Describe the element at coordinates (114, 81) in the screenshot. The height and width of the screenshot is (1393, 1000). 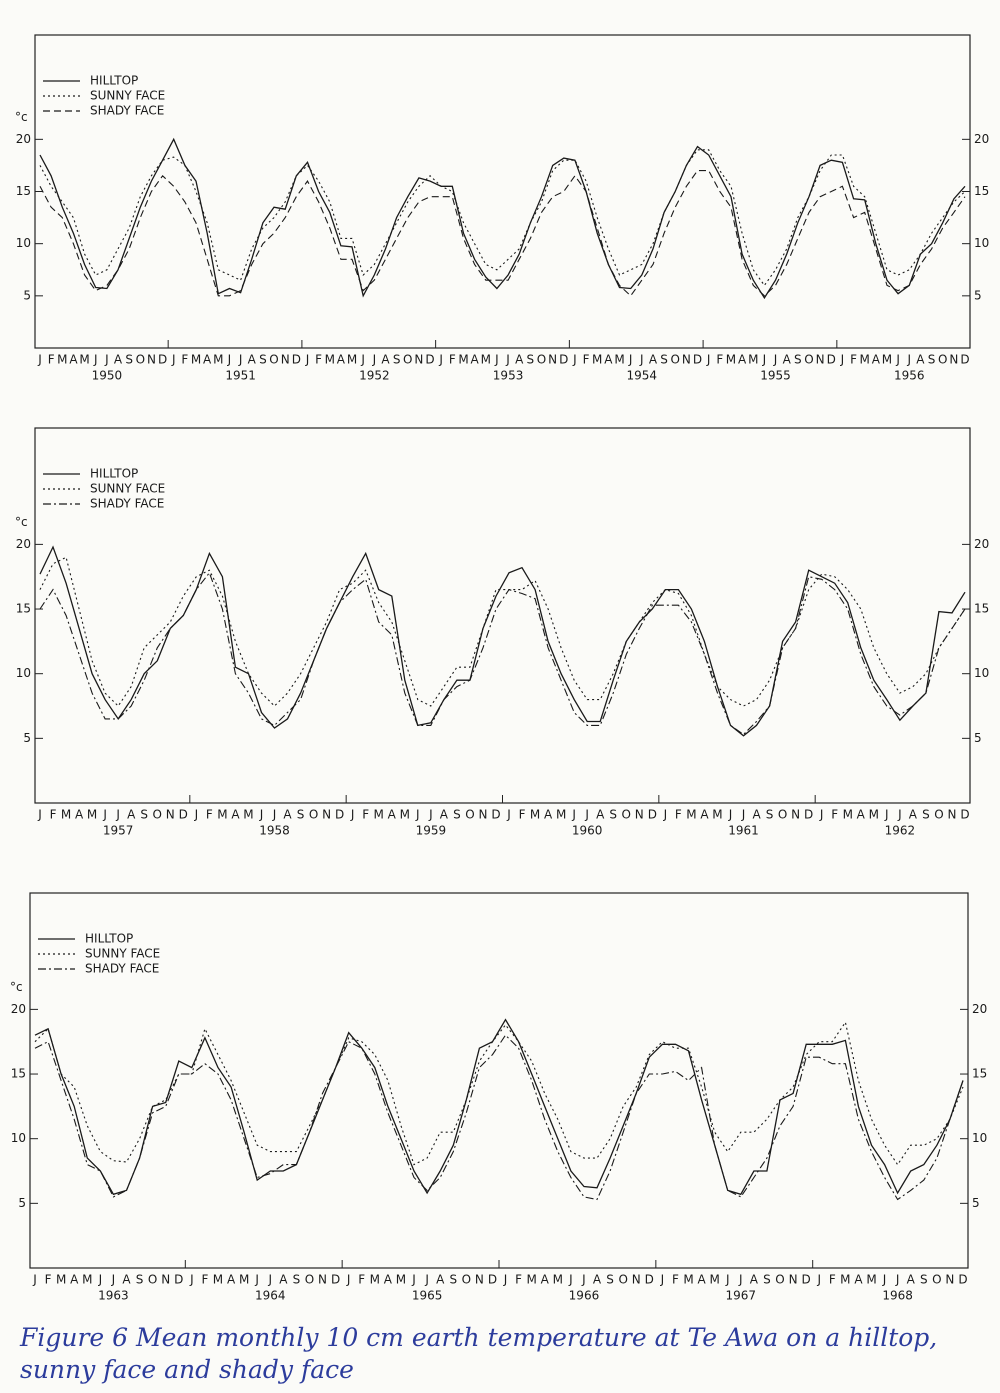
I see `legend-label: HILLTOP` at that location.